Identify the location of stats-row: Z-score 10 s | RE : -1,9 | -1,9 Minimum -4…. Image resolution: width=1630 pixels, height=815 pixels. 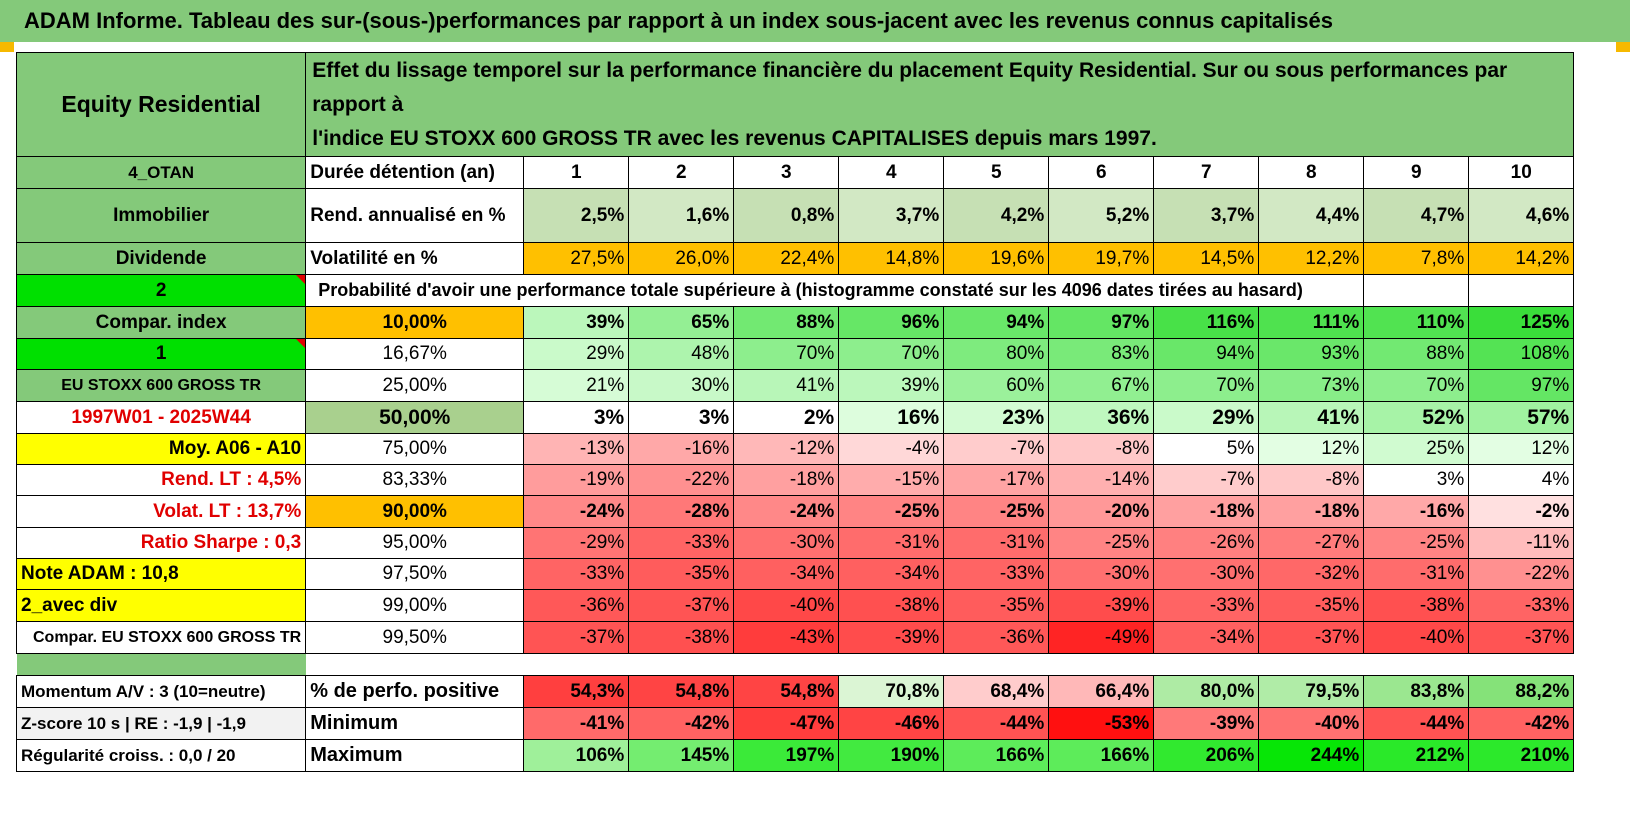
(795, 723).